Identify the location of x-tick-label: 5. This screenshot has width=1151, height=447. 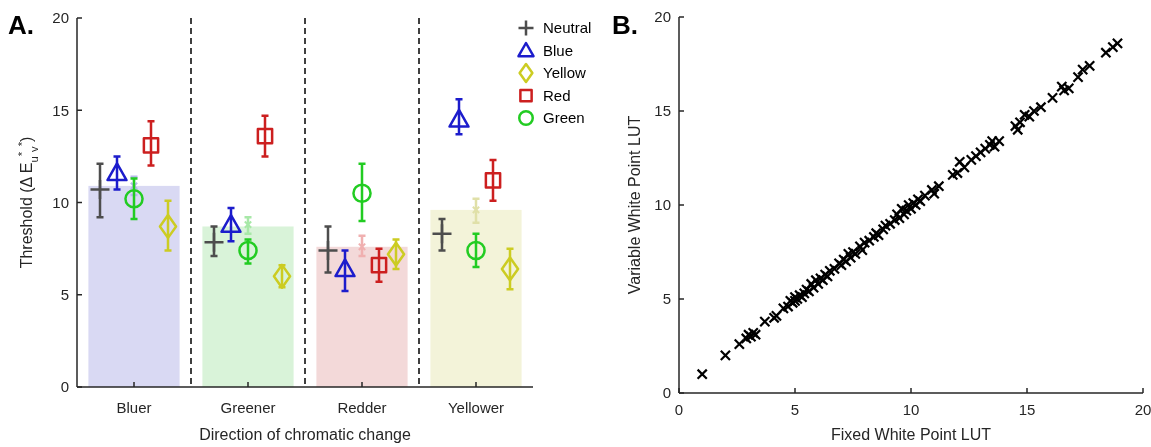
(795, 409).